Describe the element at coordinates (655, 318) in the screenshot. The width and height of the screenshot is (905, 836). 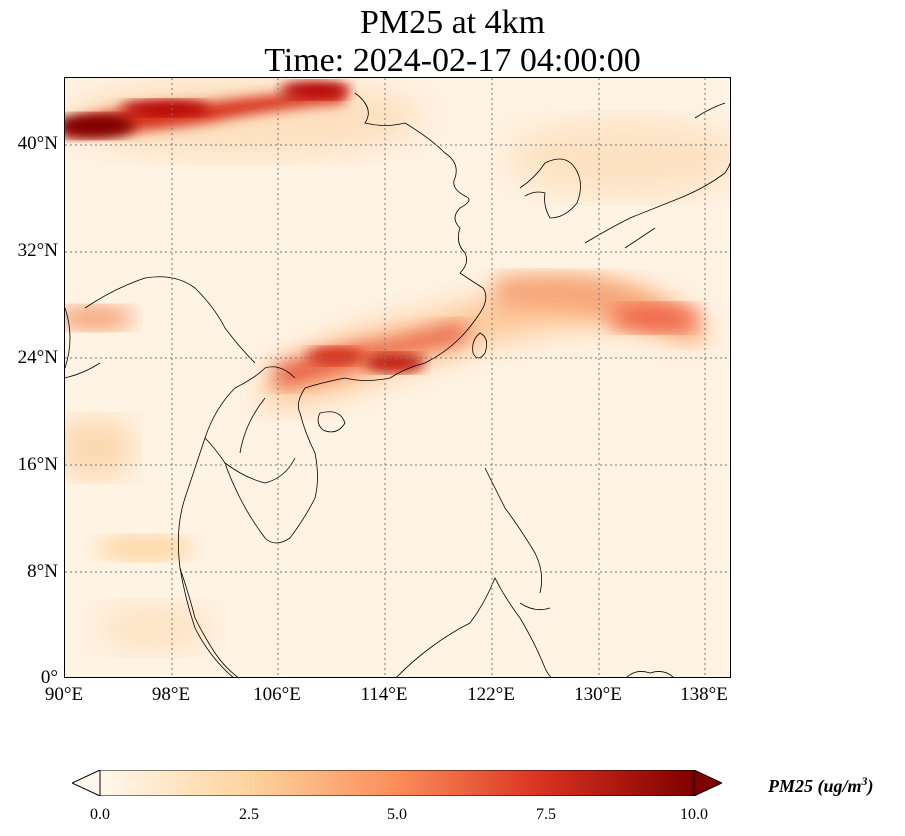
I see `pm25-peak-east-sea` at that location.